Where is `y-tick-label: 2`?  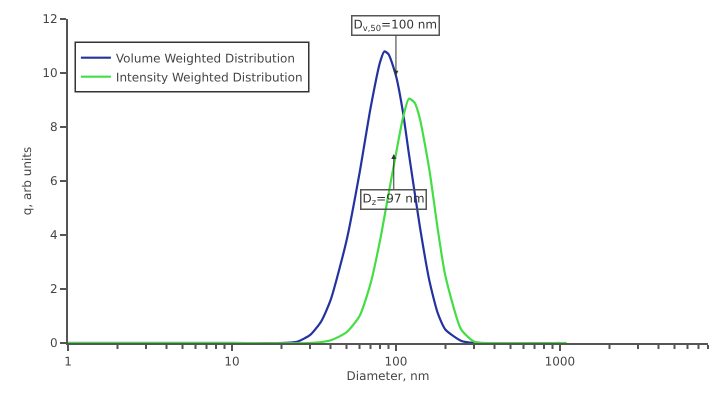 y-tick-label: 2 is located at coordinates (54, 289).